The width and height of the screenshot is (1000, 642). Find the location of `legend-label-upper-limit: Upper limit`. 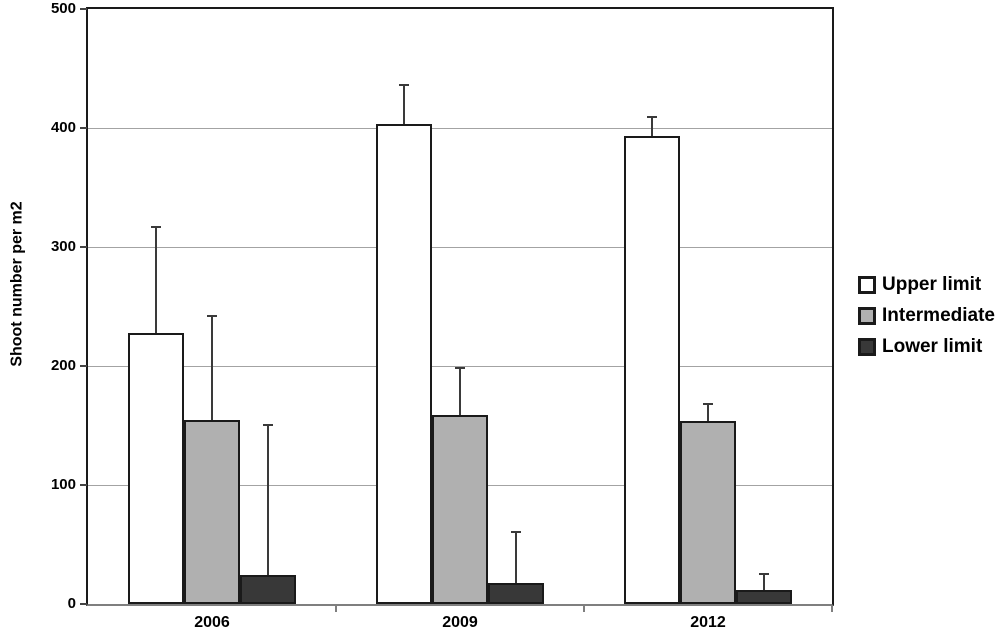

legend-label-upper-limit: Upper limit is located at coordinates (932, 284).